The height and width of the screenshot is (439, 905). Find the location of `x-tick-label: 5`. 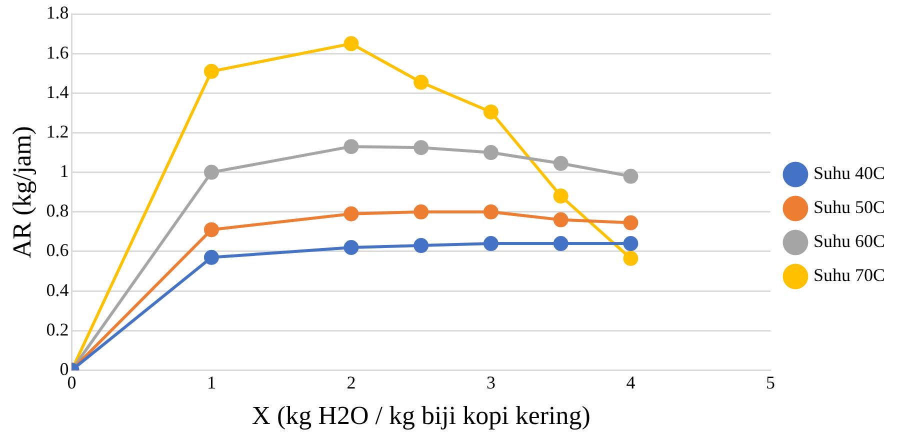

x-tick-label: 5 is located at coordinates (770, 382).